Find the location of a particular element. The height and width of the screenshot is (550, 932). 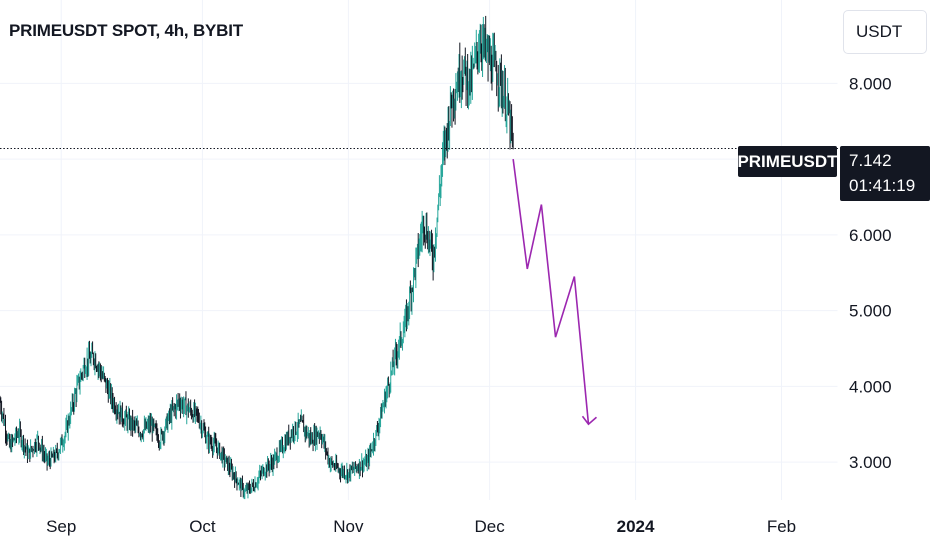

last-price-box: 7.142 01:41:19 is located at coordinates (885, 173).